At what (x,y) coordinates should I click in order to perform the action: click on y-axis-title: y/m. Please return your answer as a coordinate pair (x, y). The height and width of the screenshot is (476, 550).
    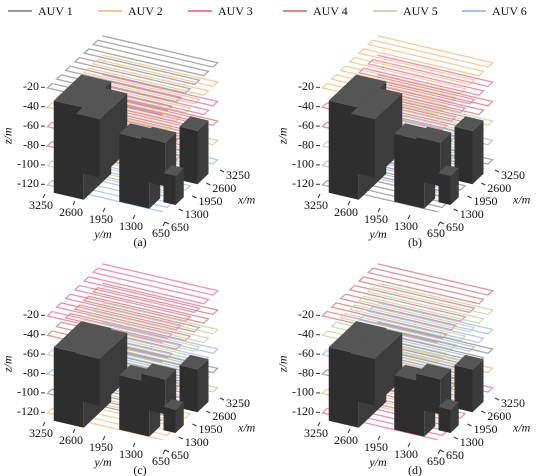
    Looking at the image, I should click on (102, 462).